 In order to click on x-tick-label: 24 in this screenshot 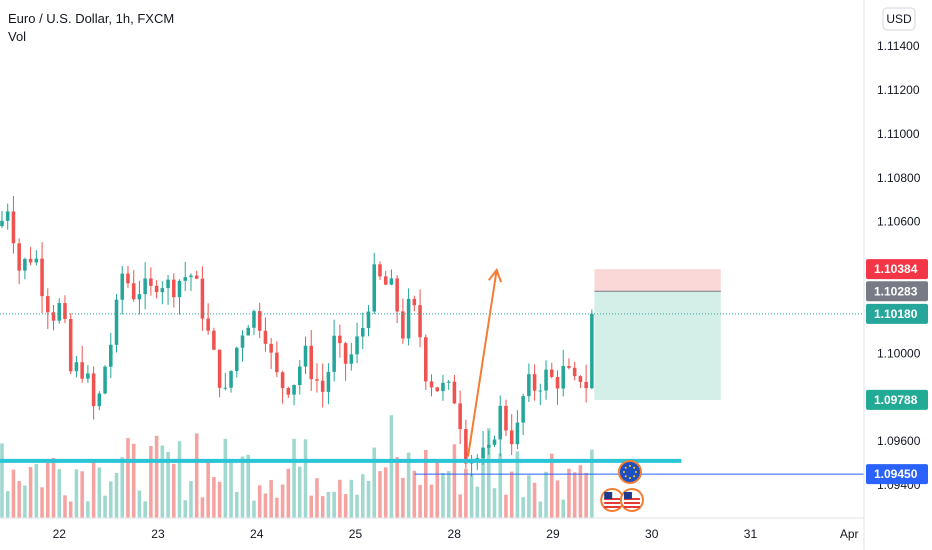, I will do `click(257, 534)`.